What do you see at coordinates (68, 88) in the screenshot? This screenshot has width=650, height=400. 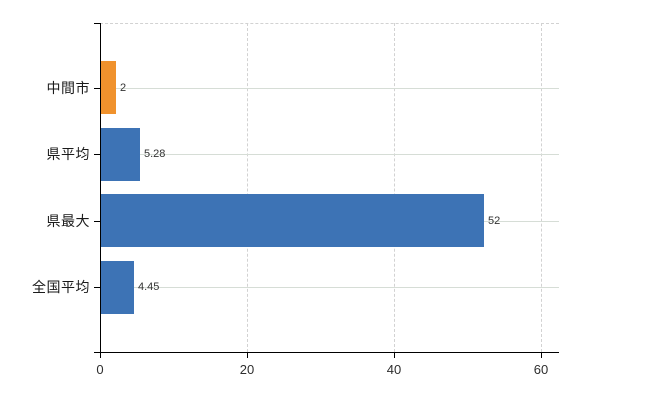 I see `category-label: 中間市` at bounding box center [68, 88].